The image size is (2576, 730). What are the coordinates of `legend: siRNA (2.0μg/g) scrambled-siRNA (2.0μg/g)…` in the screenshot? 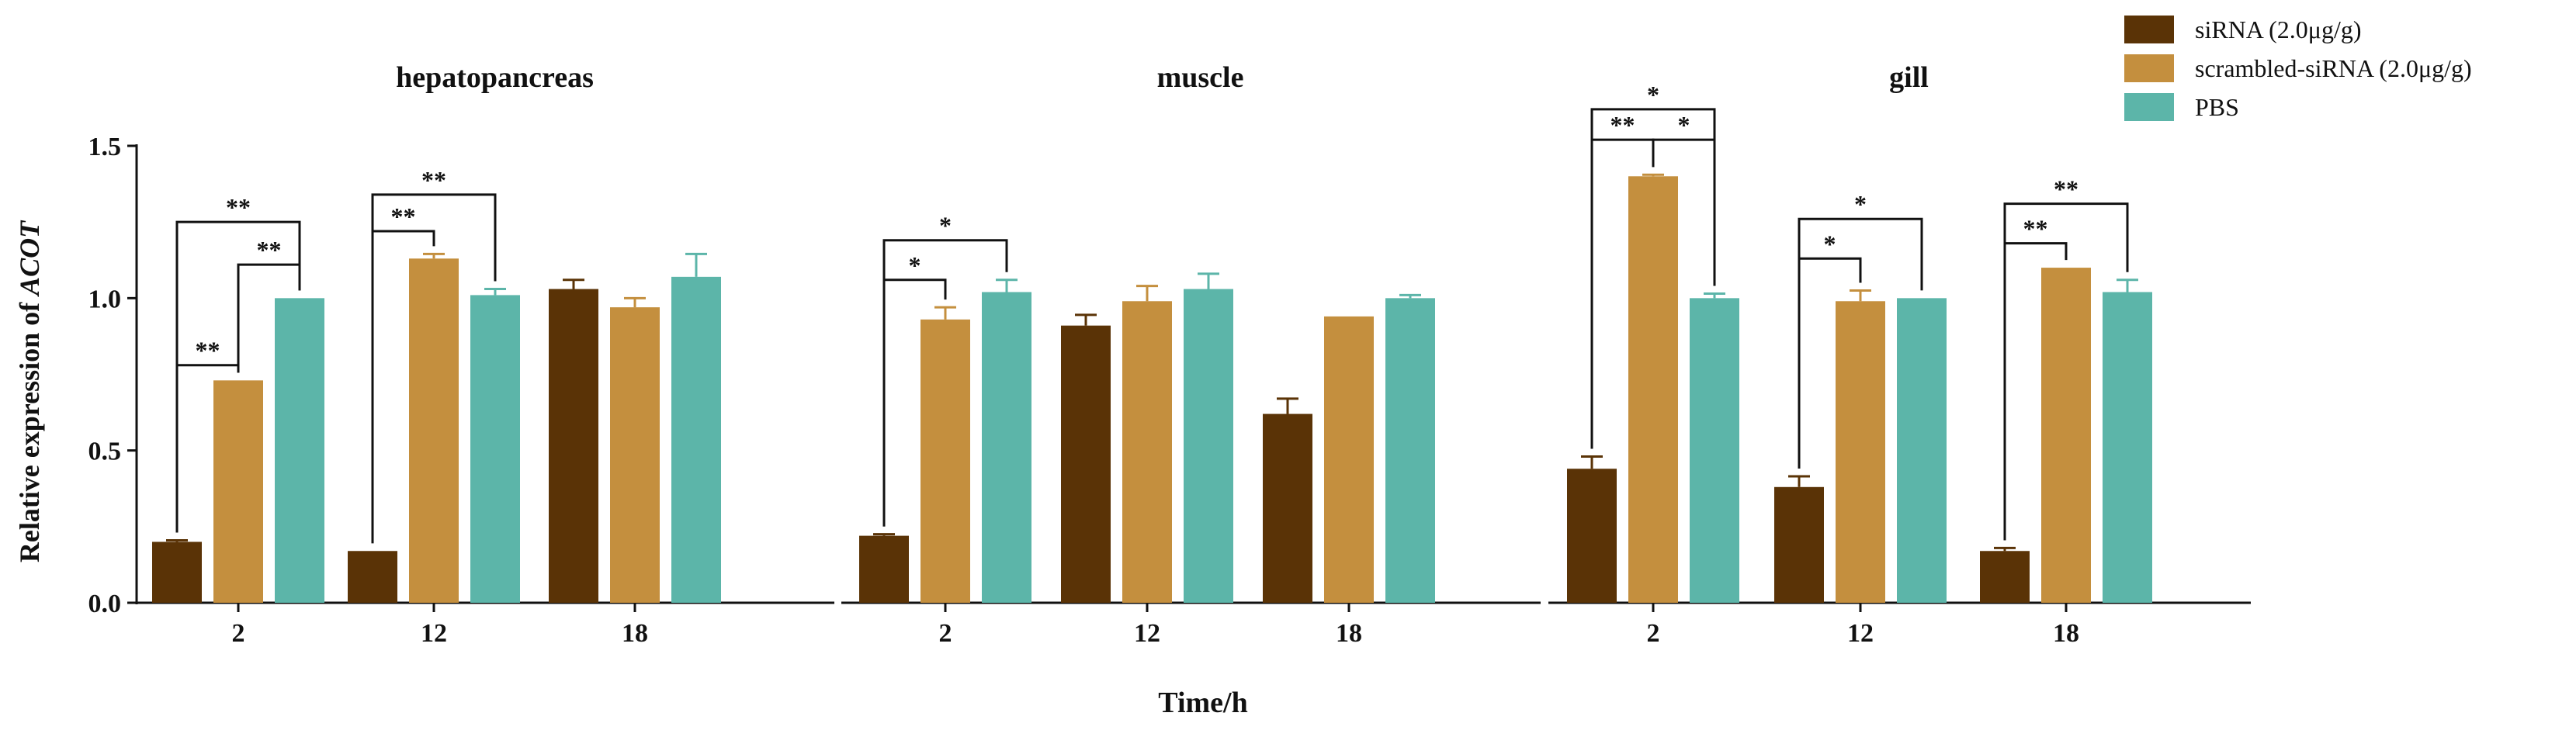 It's located at (2298, 68).